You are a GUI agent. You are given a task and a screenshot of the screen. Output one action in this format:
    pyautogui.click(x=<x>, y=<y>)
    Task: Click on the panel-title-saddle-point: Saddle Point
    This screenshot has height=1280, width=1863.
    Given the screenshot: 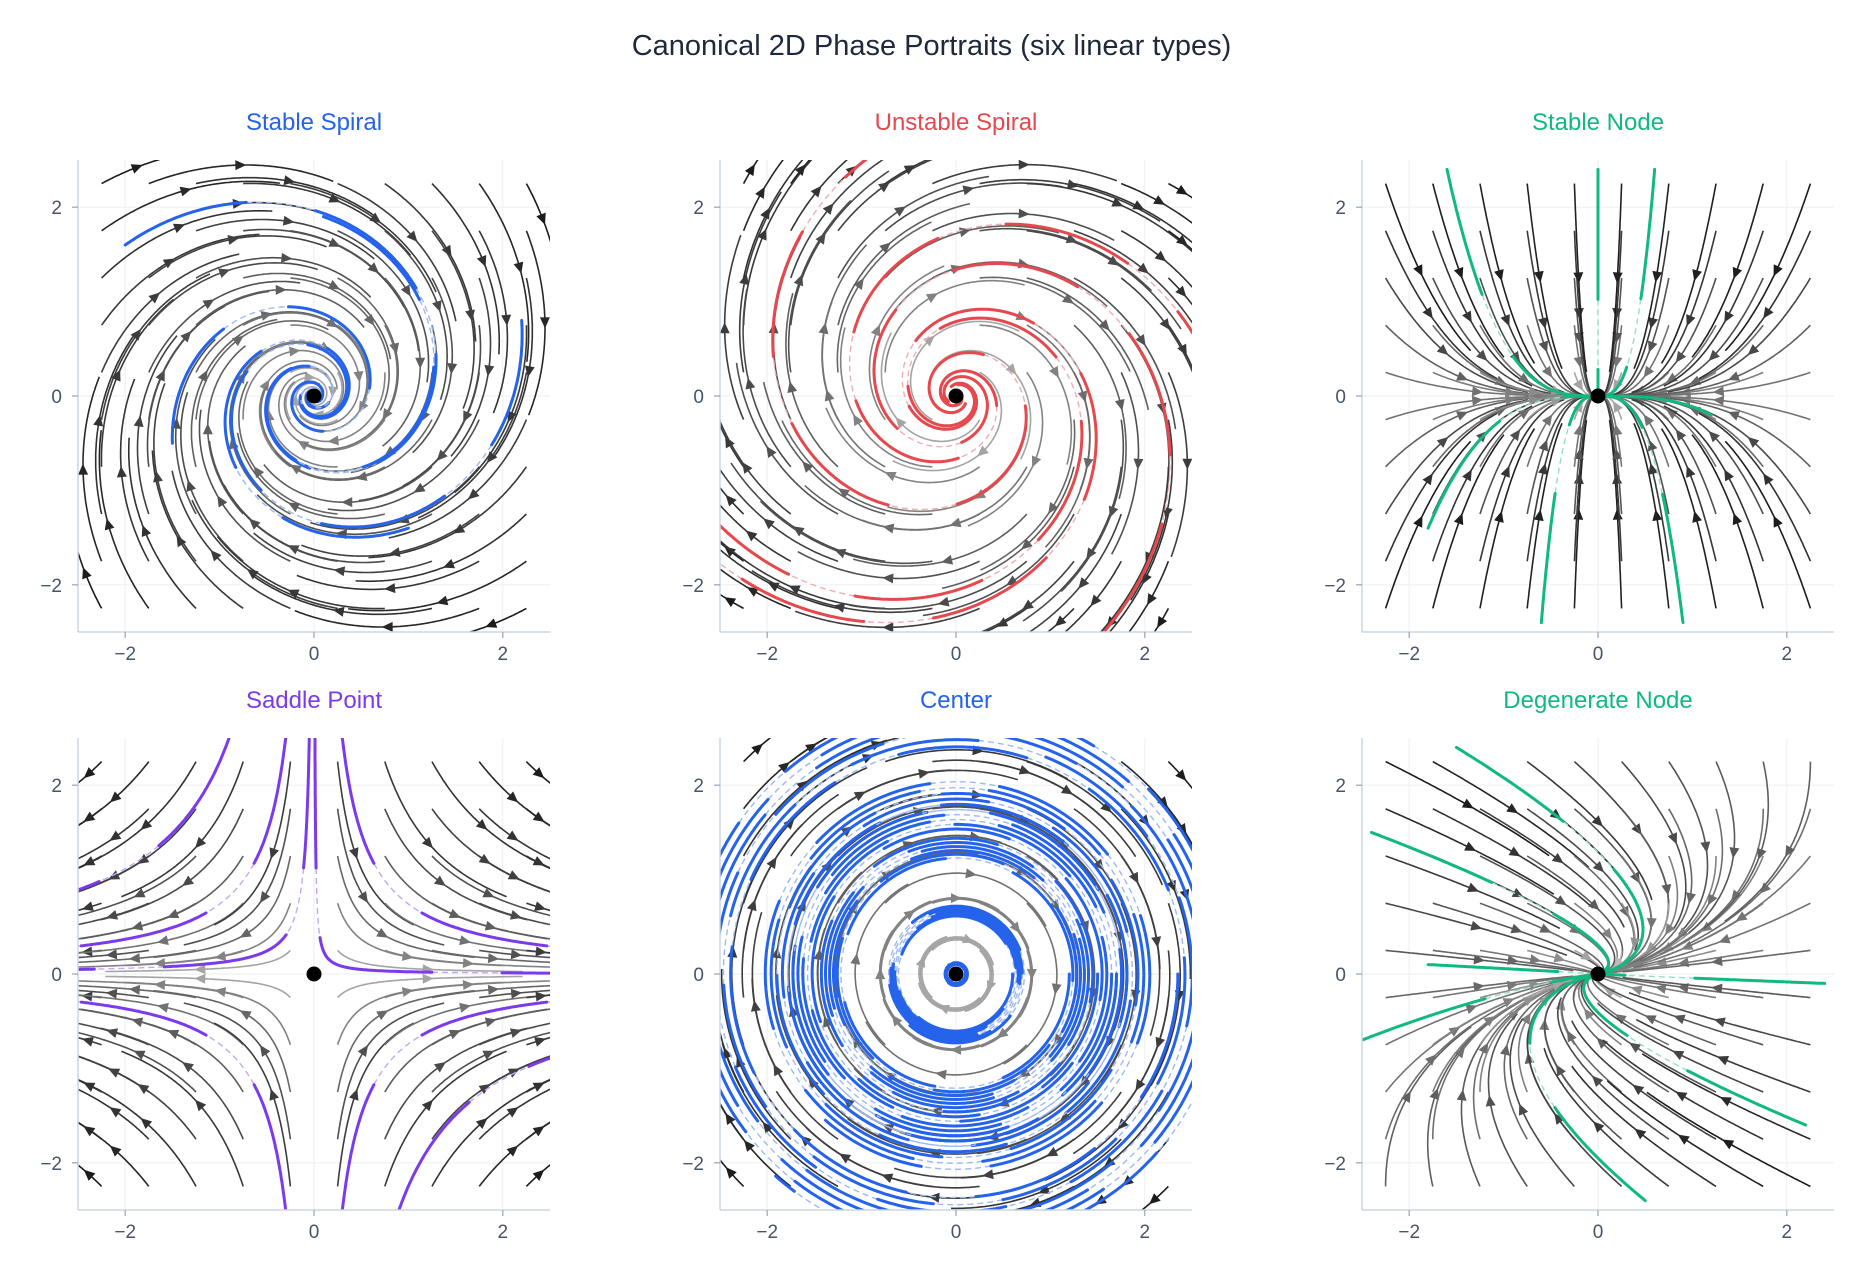 What is the action you would take?
    pyautogui.click(x=314, y=700)
    